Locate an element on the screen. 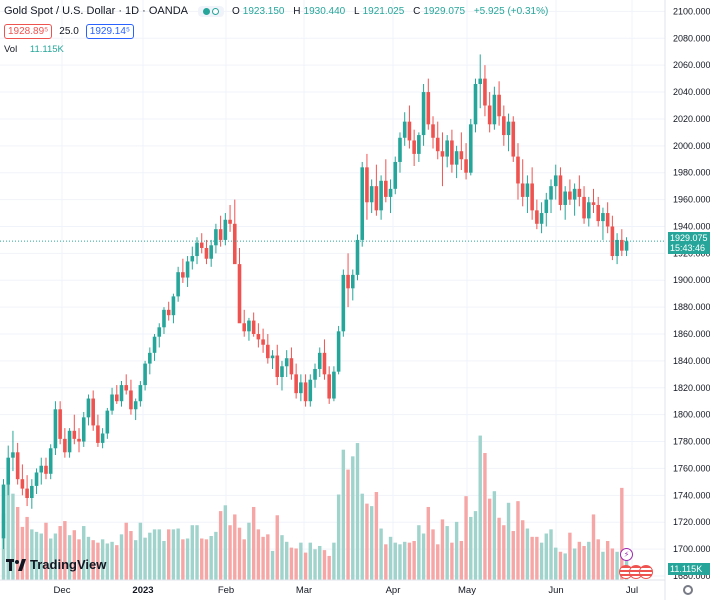  y-tick-label: 2000.000 is located at coordinates (691, 146).